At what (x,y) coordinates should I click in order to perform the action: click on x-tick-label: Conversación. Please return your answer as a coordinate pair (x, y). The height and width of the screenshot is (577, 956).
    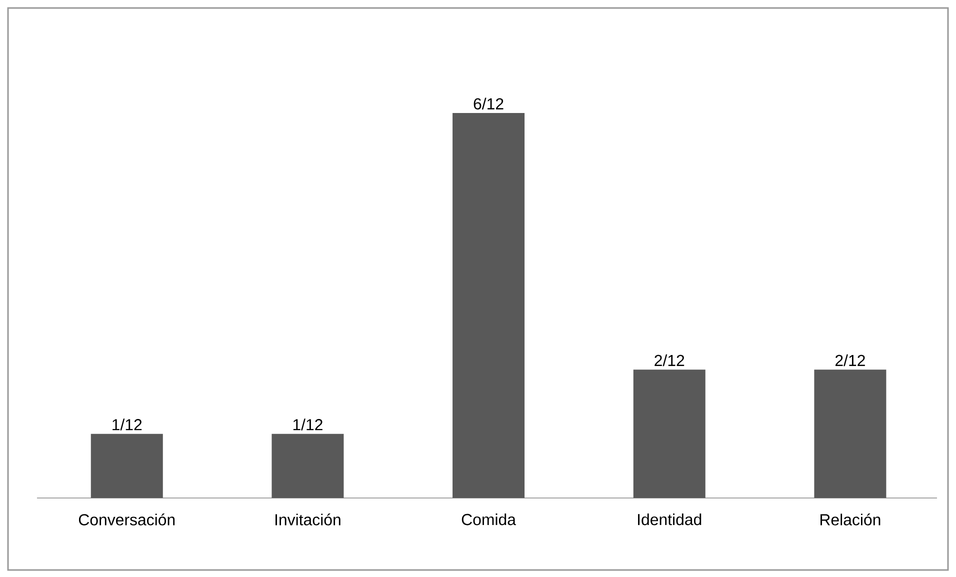
    Looking at the image, I should click on (126, 520).